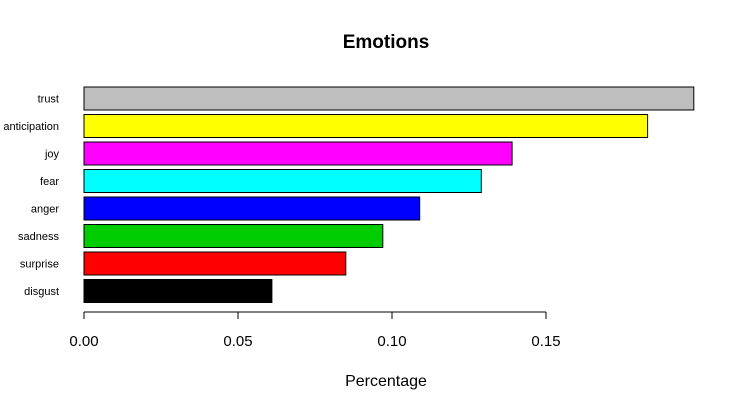  What do you see at coordinates (315, 330) in the screenshot?
I see `x-axis: 0.00 0.05 0.10 0.15` at bounding box center [315, 330].